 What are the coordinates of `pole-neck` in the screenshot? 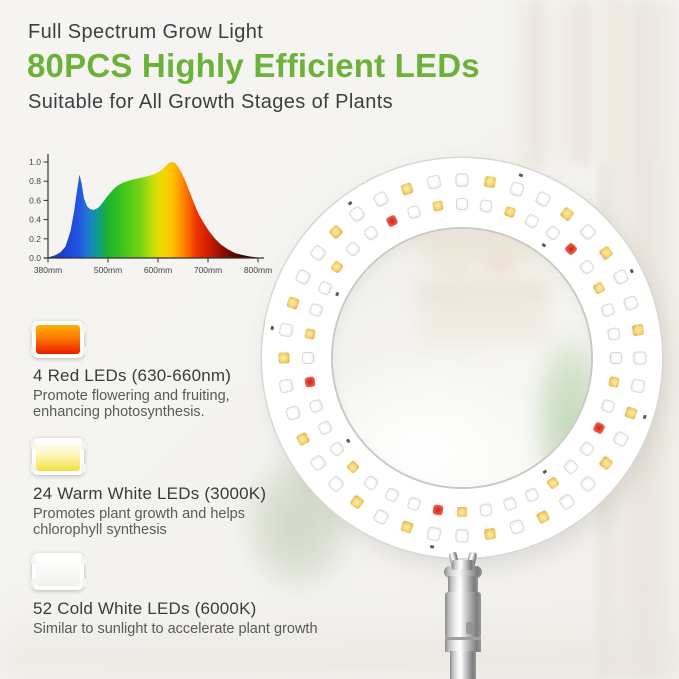 It's located at (463, 585).